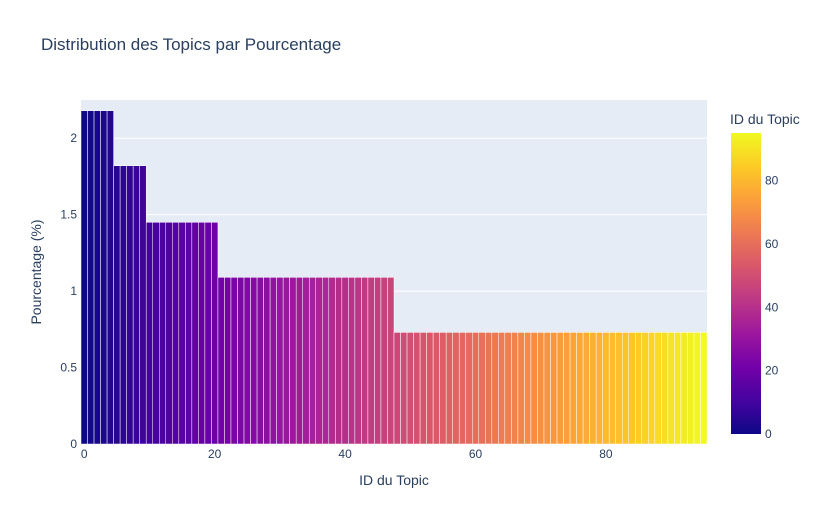  What do you see at coordinates (768, 434) in the screenshot?
I see `colorbar-tick-label: 0` at bounding box center [768, 434].